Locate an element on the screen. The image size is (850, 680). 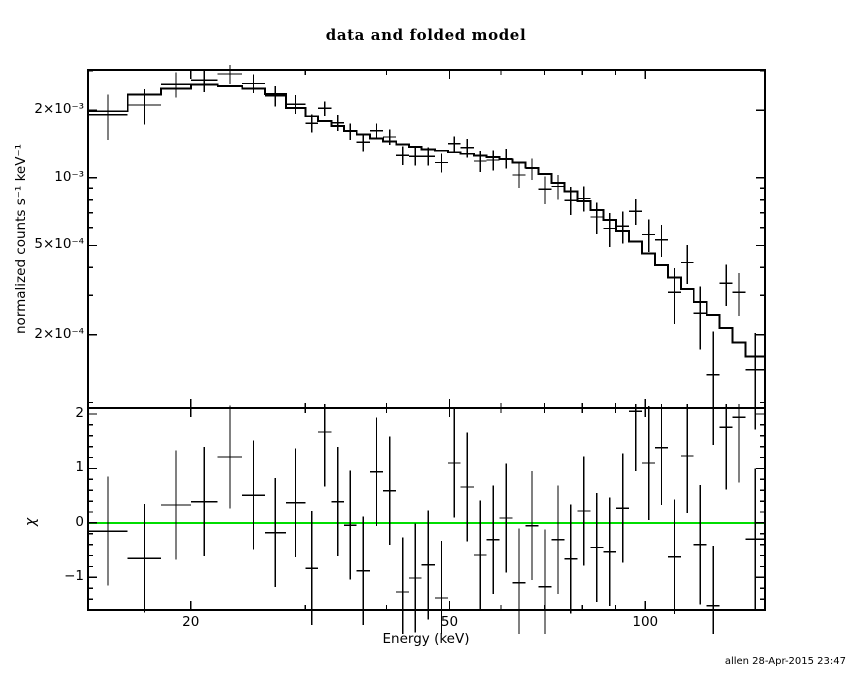
y-tick-label-bottom-panel: 2 is located at coordinates (79, 412).